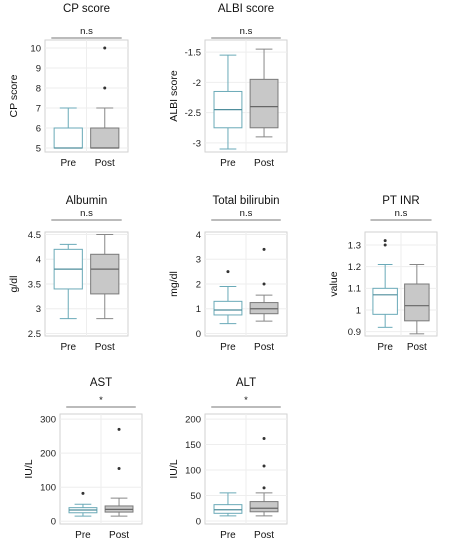  I want to click on y-tick-label: 8, so click(38, 88).